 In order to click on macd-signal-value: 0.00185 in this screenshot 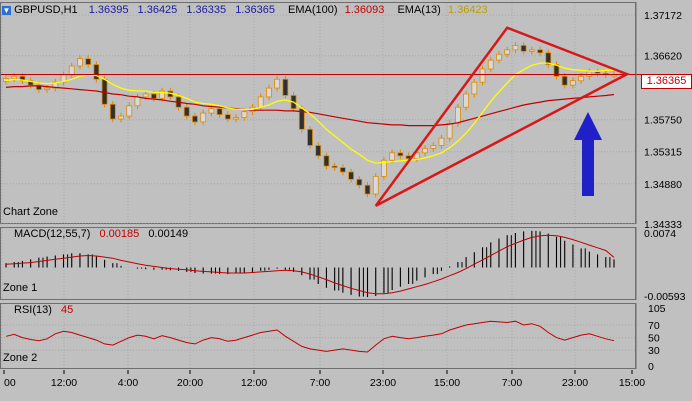, I will do `click(119, 234)`.